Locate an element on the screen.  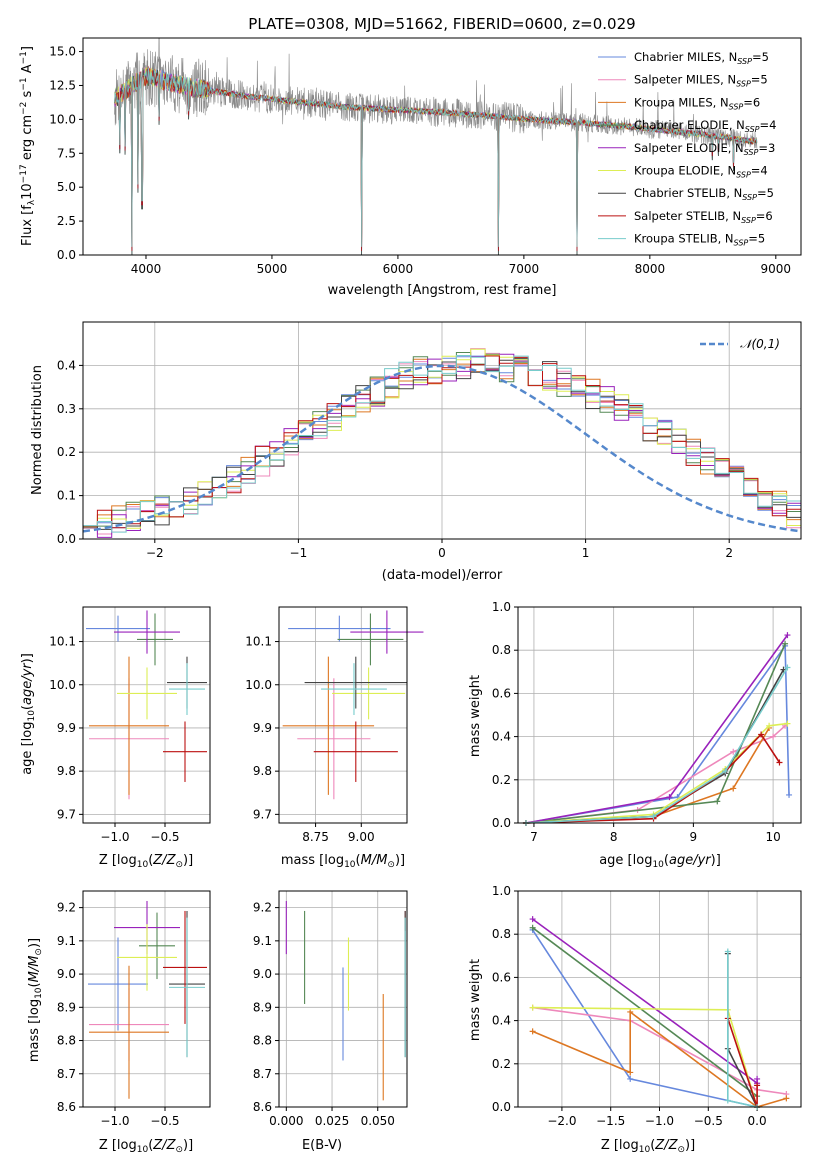
x-tick-label: 4000 is located at coordinates (146, 269).